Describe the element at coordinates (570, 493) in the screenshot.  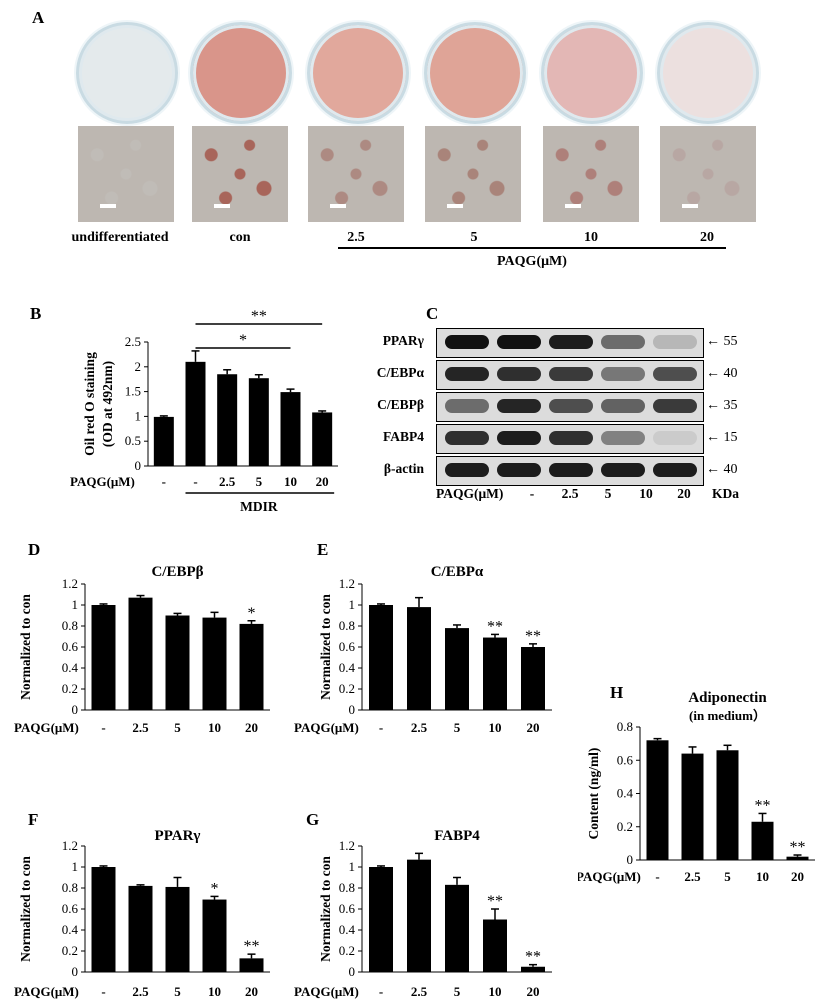
I see `wb-lane-label: 2.5` at that location.